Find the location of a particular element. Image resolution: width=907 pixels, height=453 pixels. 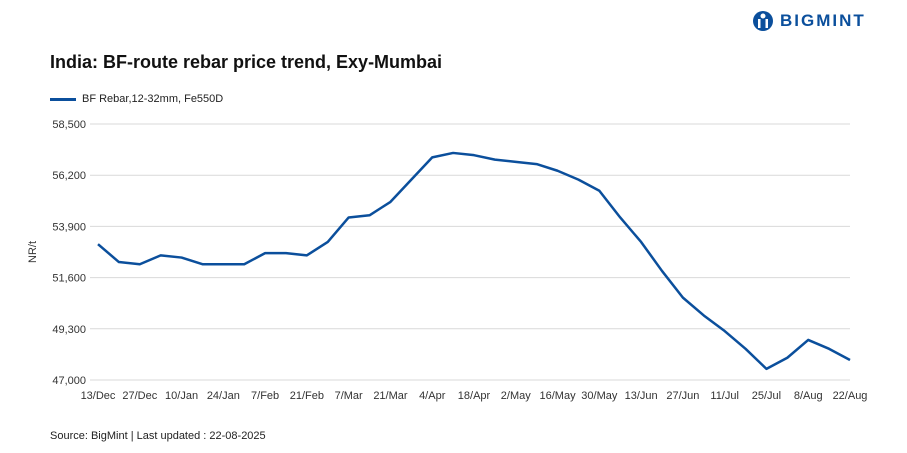

x-tick-label: 8/Aug is located at coordinates (808, 396).